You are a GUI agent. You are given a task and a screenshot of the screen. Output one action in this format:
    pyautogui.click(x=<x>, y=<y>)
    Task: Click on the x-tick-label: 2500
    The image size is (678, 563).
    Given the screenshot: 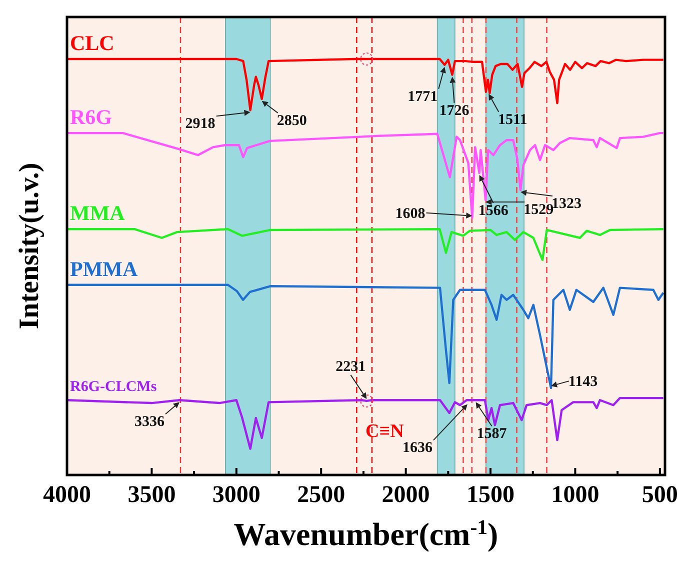 What is the action you would take?
    pyautogui.click(x=321, y=495)
    